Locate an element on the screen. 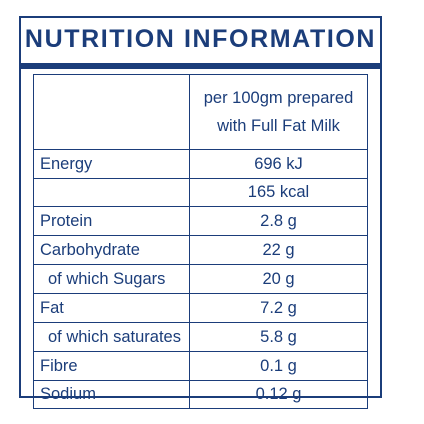 The height and width of the screenshot is (424, 424). table-row: of which saturates 5.8 g is located at coordinates (200, 337).